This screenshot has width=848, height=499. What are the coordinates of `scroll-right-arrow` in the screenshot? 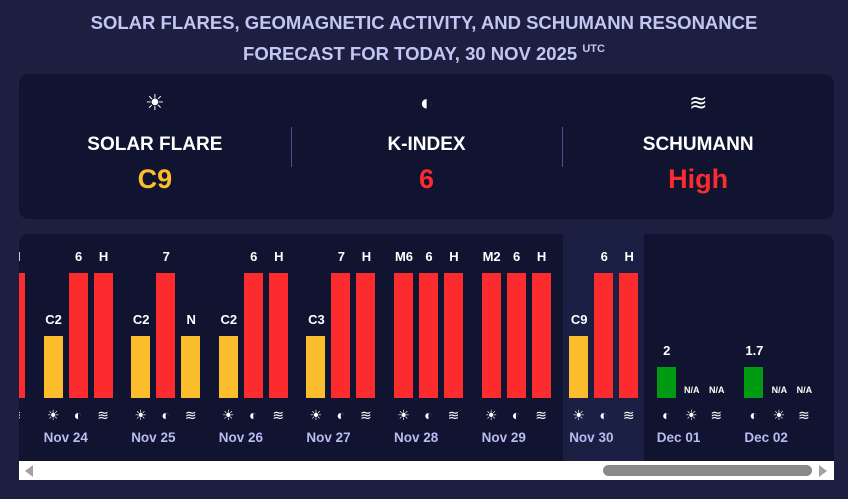 It's located at (823, 471).